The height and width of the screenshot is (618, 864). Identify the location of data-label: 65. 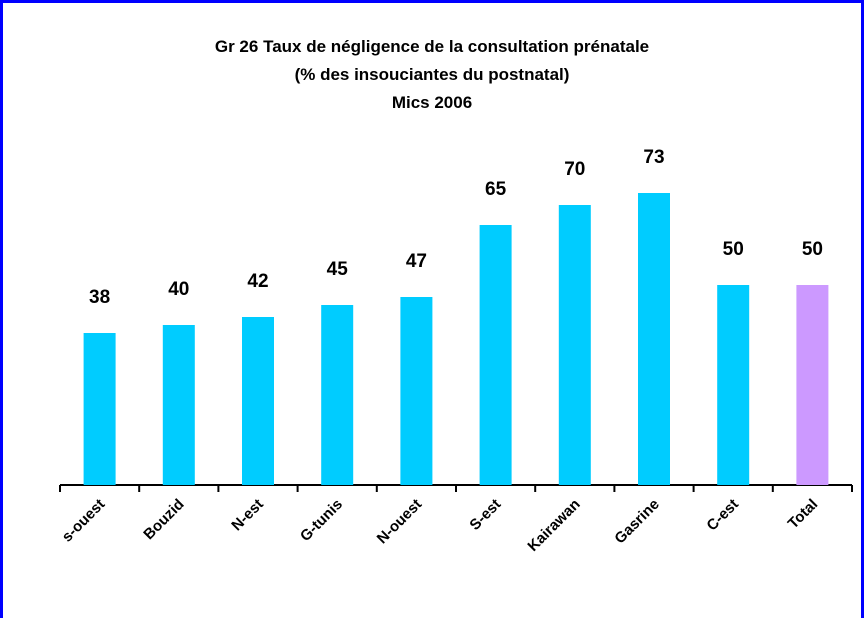
(496, 189).